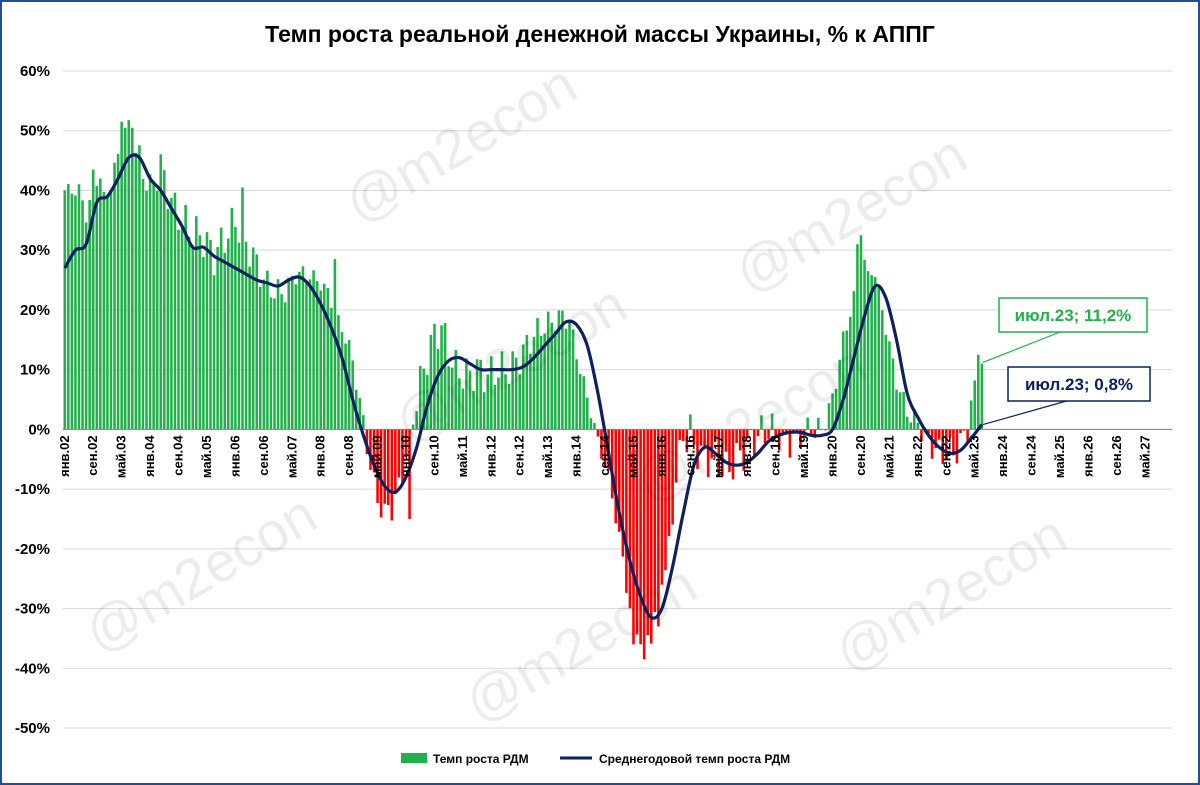 This screenshot has width=1200, height=785. I want to click on legend-swatch-bars, so click(414, 758).